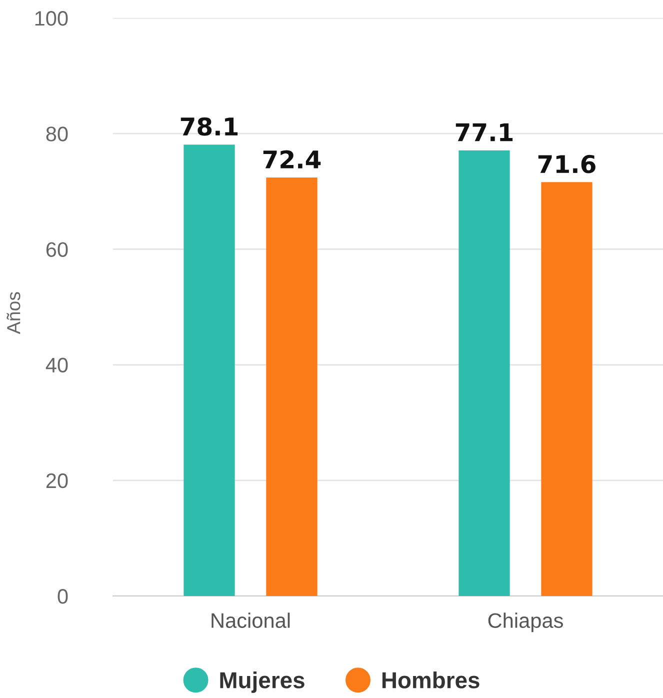 The height and width of the screenshot is (698, 663). Describe the element at coordinates (431, 680) in the screenshot. I see `legend-label: Hombres` at that location.